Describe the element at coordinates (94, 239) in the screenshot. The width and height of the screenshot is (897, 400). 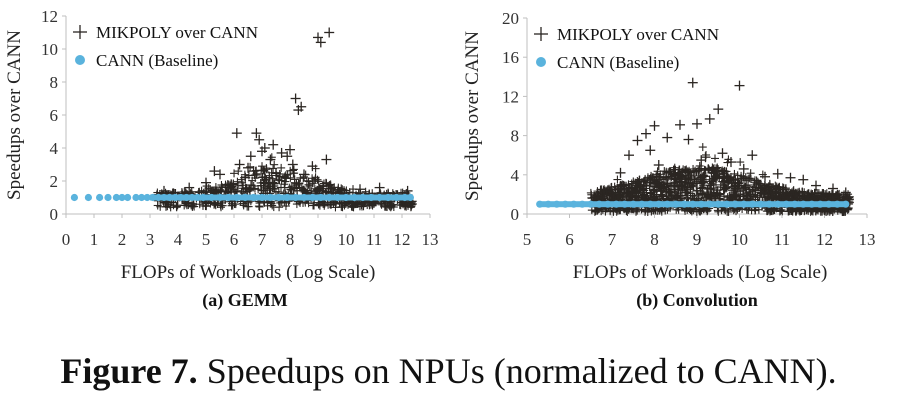
I see `x-tick-label: 1` at that location.